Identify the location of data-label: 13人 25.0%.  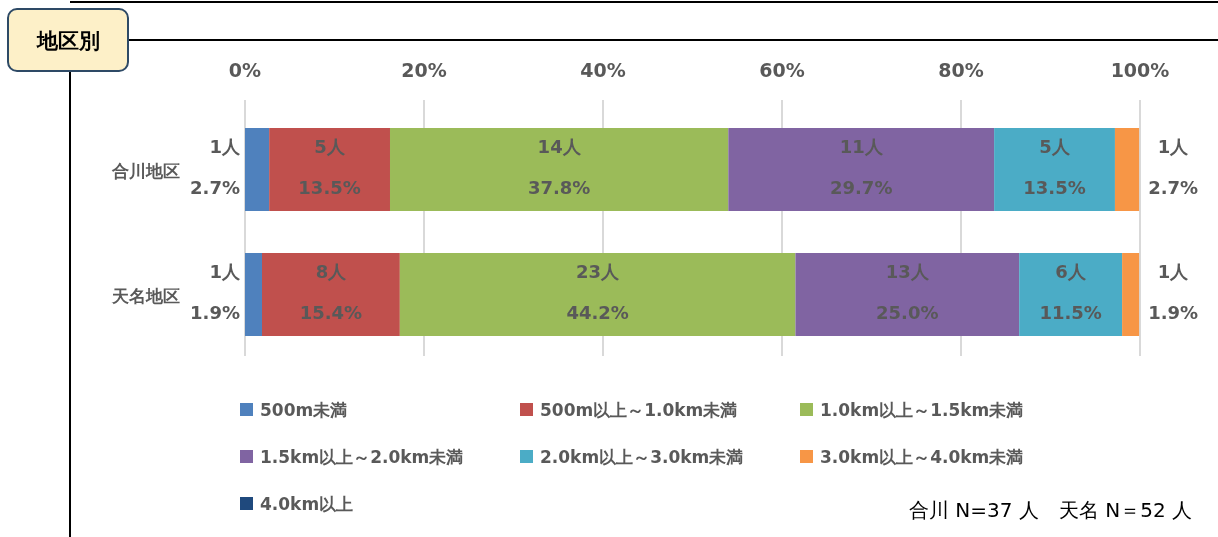
(907, 292).